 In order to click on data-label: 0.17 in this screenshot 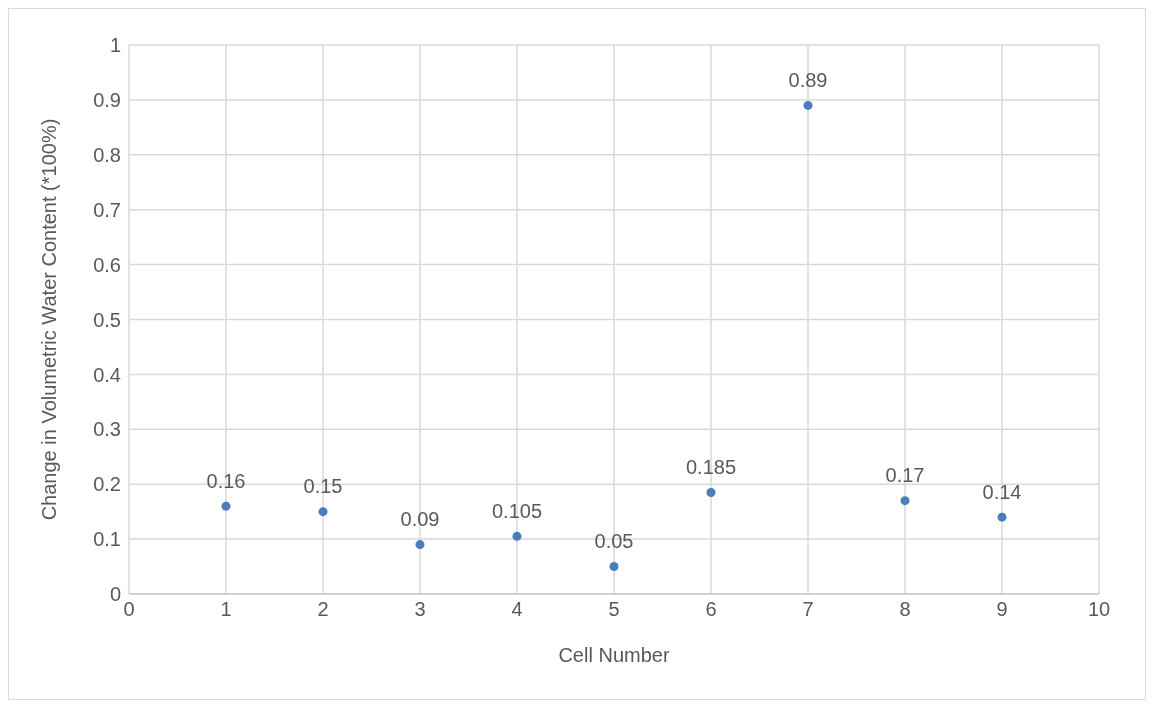, I will do `click(905, 475)`.